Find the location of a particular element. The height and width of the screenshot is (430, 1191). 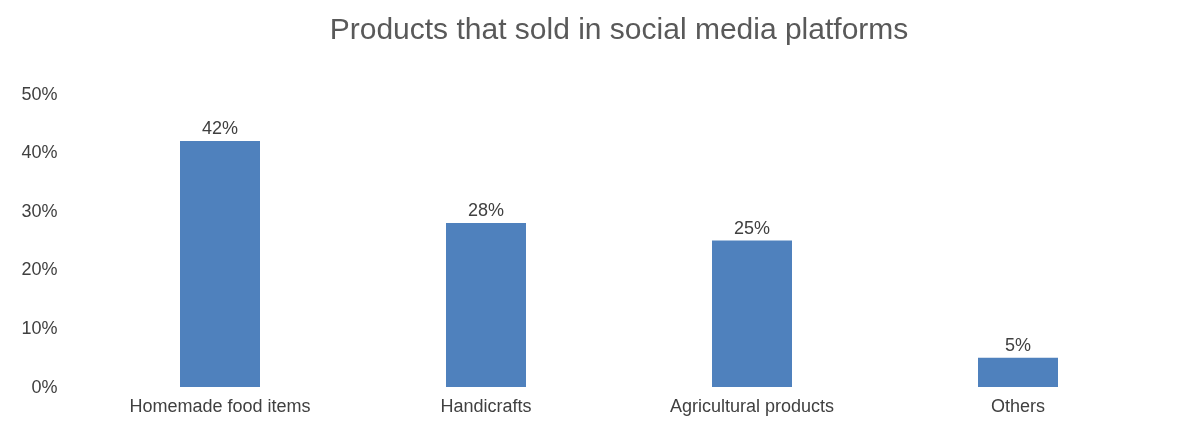

x-tick-label: Others is located at coordinates (1018, 405).